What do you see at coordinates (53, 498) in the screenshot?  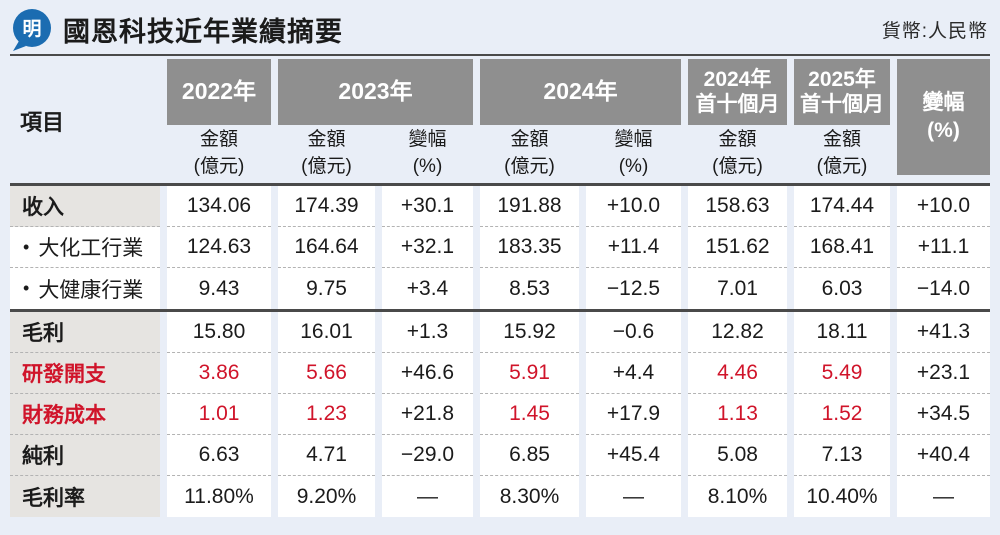 I see `row-label-text: 毛利率` at bounding box center [53, 498].